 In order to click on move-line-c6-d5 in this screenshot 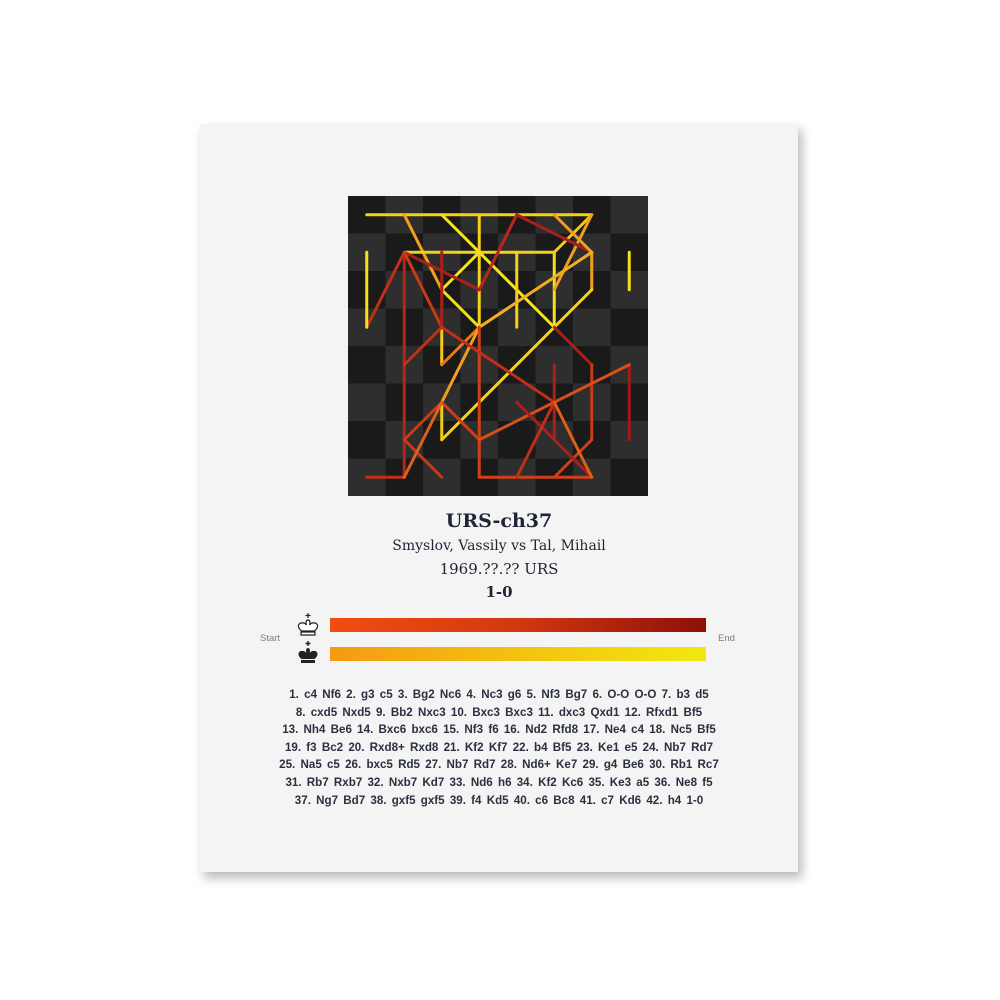, I will do `click(460, 308)`.